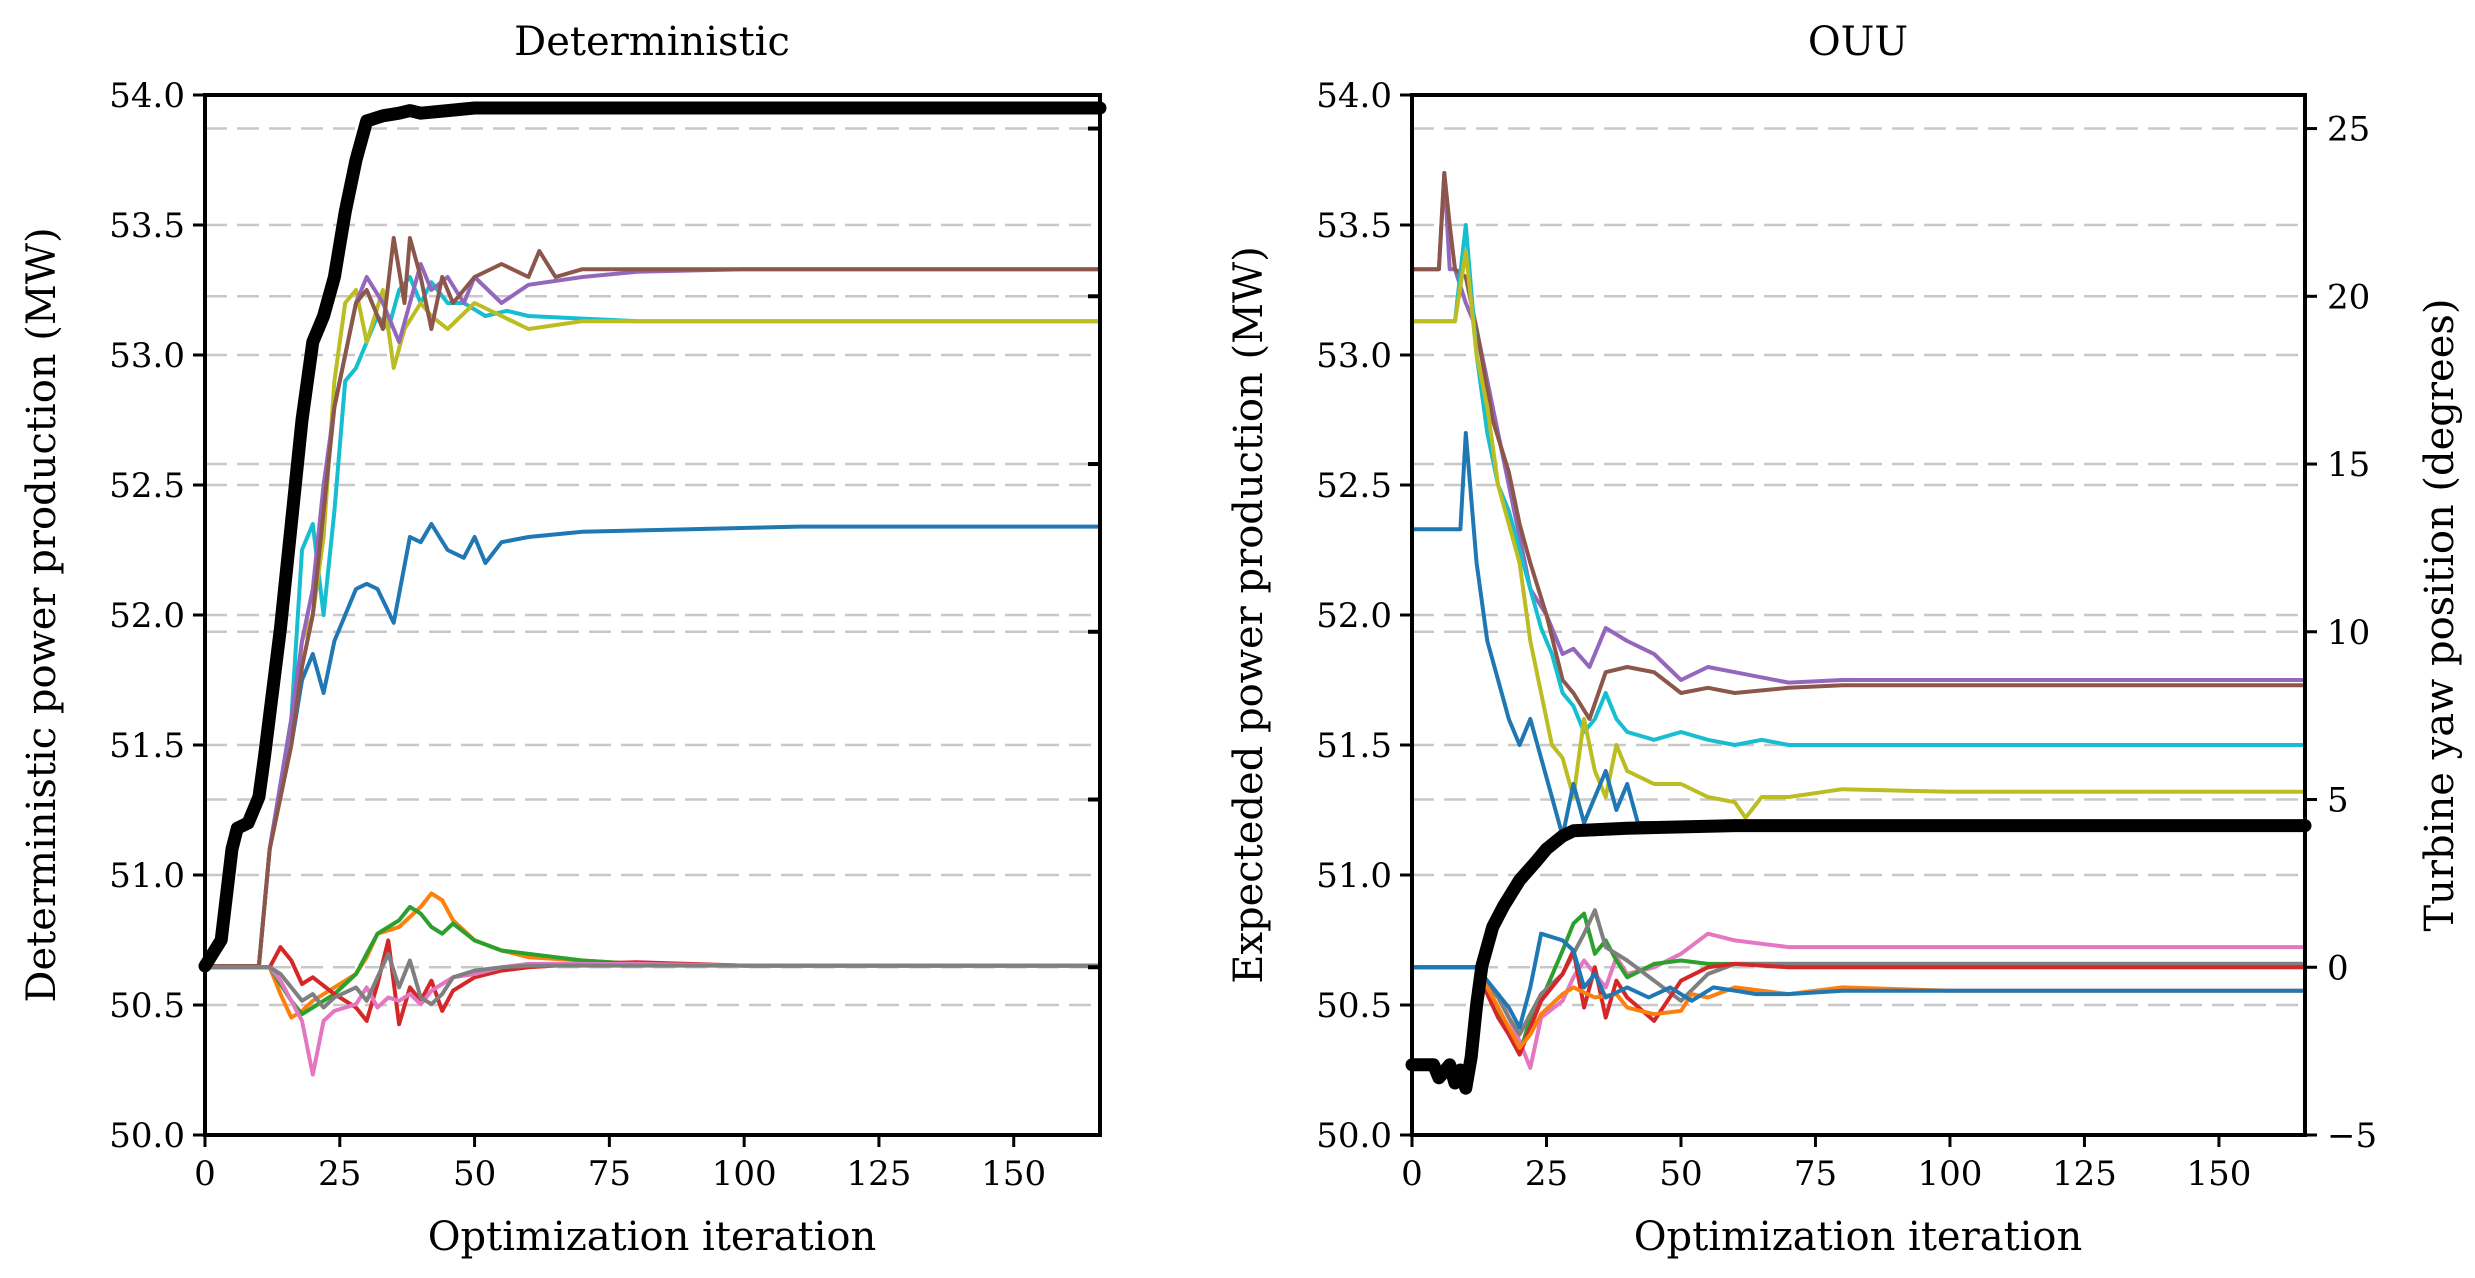  What do you see at coordinates (2348, 130) in the screenshot?
I see `y2-tick-label: 25` at bounding box center [2348, 130].